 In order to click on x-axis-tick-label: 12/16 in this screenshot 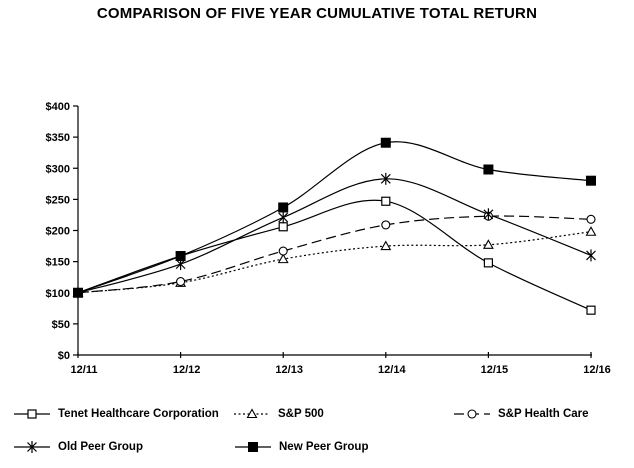, I will do `click(597, 370)`.